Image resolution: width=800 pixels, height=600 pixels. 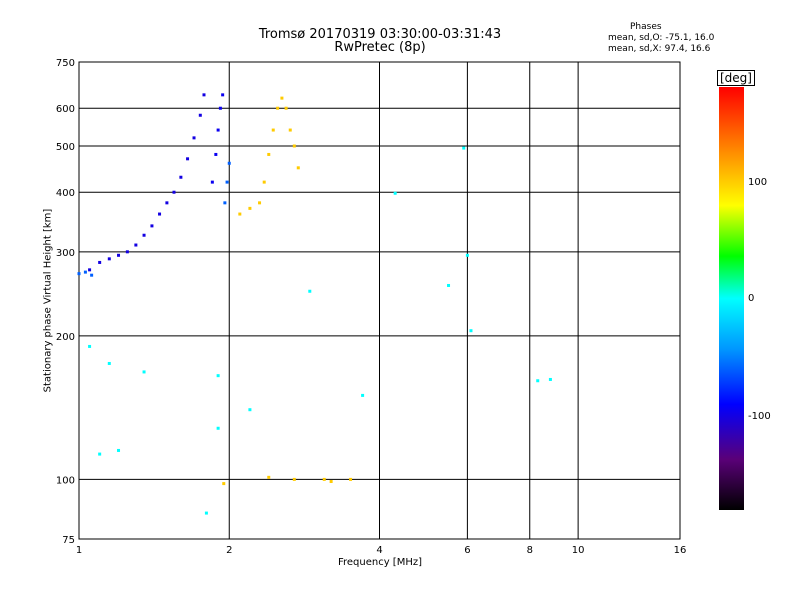 I want to click on y-tick-label: 200, so click(x=65, y=337).